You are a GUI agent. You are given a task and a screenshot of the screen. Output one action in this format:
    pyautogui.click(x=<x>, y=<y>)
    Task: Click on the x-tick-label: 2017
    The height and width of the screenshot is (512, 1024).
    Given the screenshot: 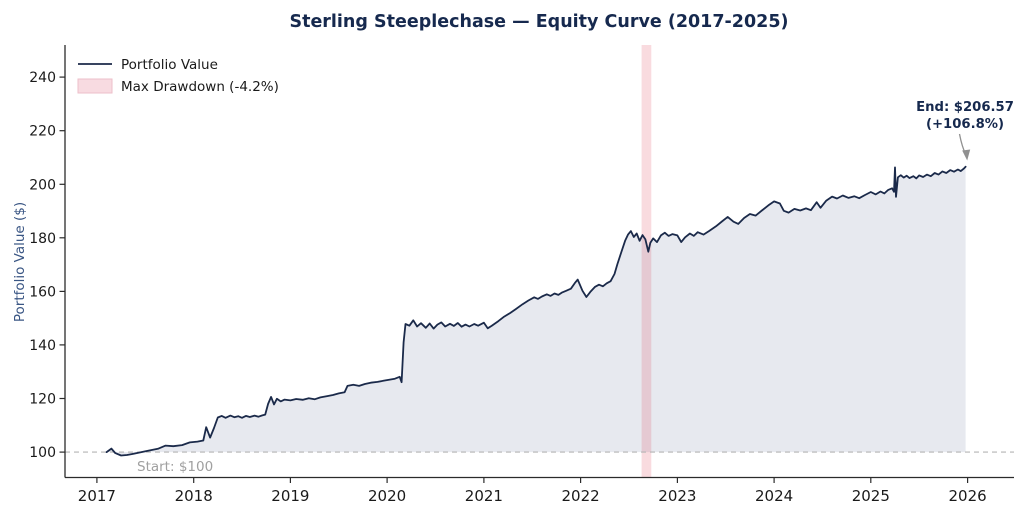 What is the action you would take?
    pyautogui.click(x=97, y=496)
    